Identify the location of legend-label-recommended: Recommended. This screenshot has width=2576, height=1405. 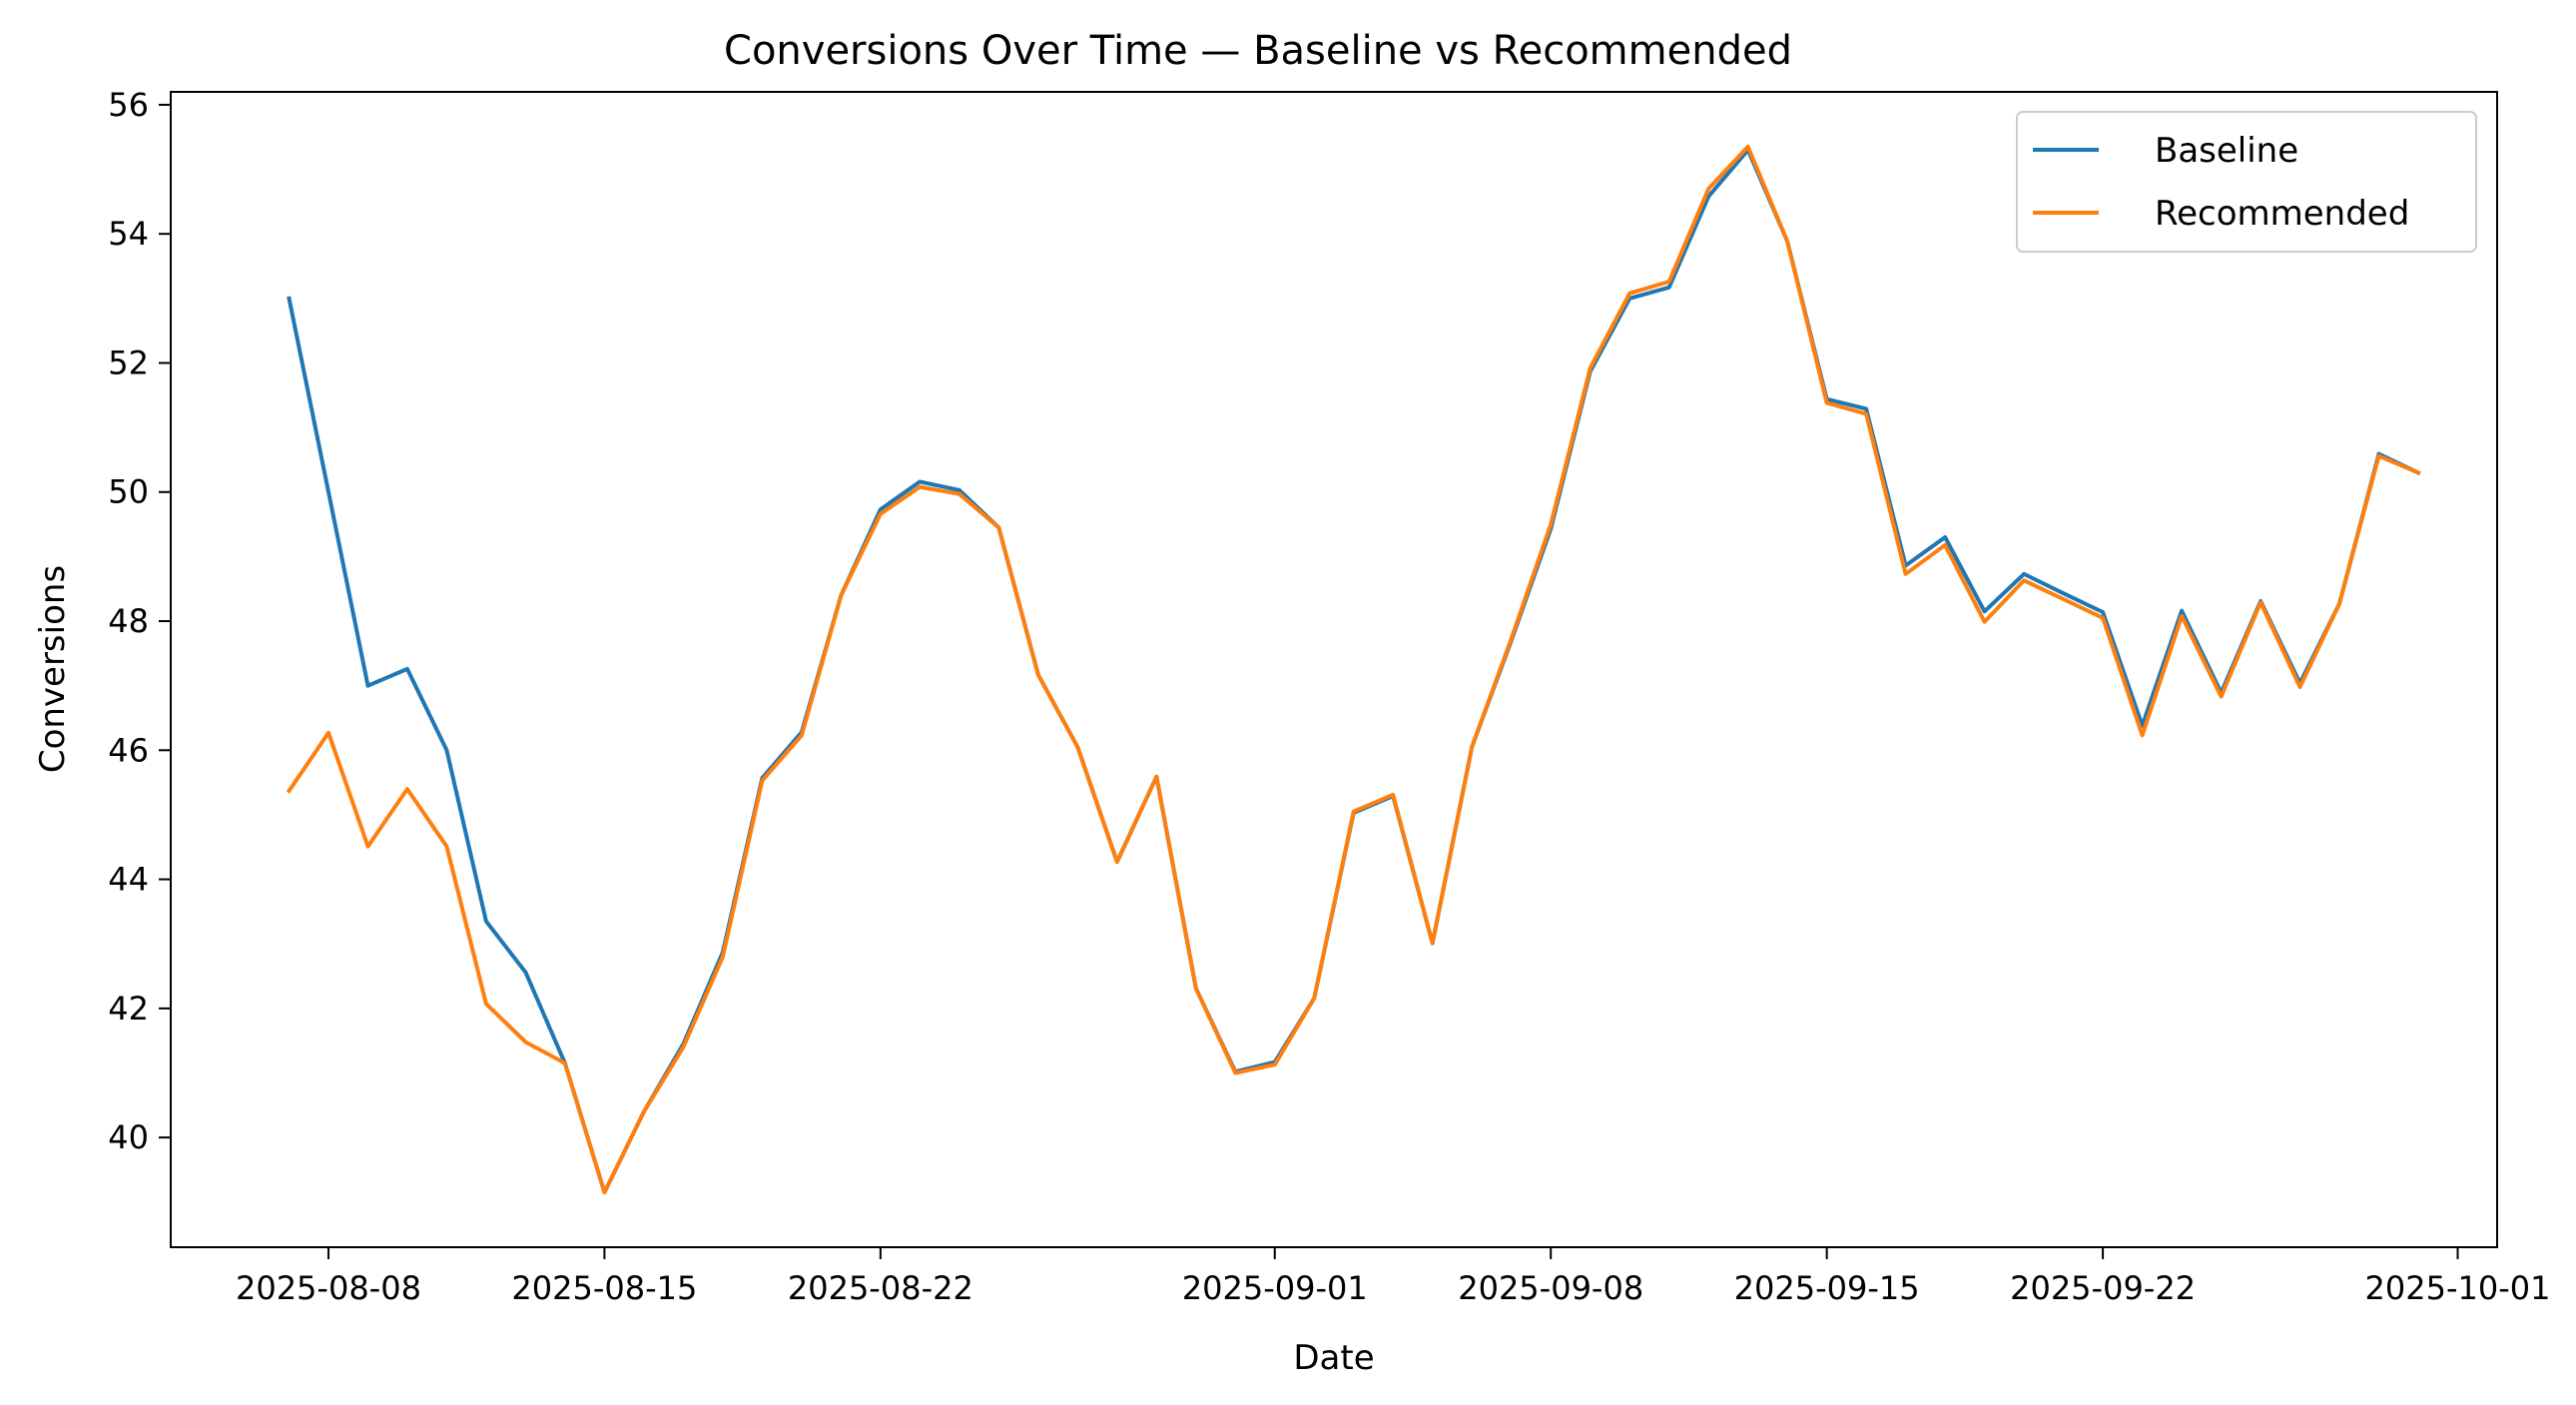
(2282, 214).